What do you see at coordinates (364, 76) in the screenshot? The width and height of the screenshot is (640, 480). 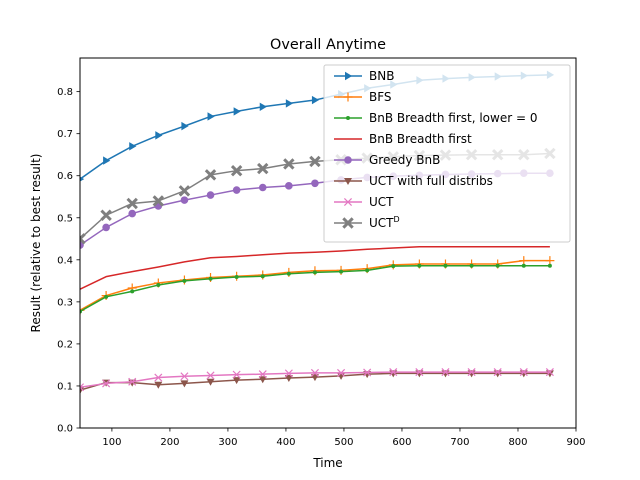 I see `legend-item-1: BNB` at bounding box center [364, 76].